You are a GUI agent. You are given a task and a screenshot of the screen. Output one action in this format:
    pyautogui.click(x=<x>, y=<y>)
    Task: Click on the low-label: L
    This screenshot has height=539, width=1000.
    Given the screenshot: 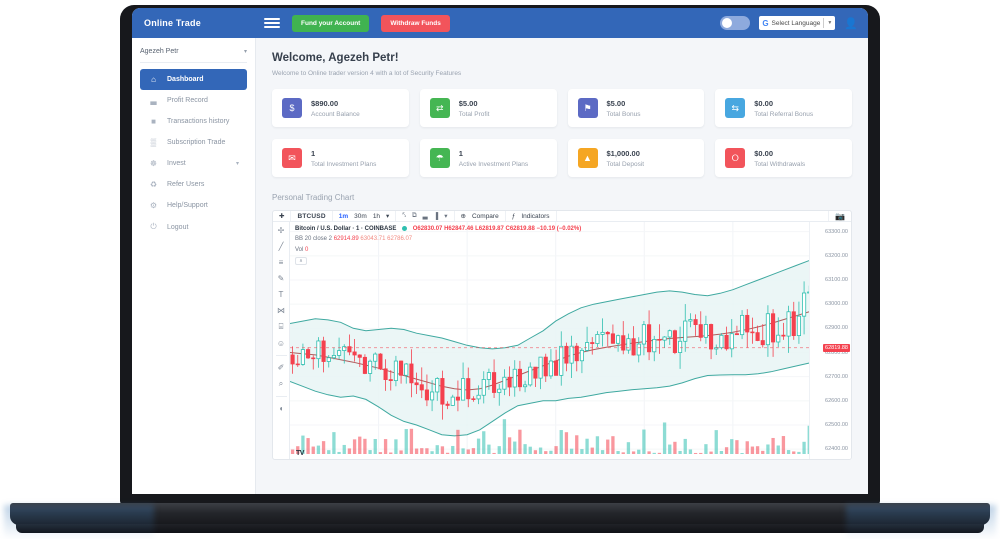 What is the action you would take?
    pyautogui.click(x=477, y=229)
    